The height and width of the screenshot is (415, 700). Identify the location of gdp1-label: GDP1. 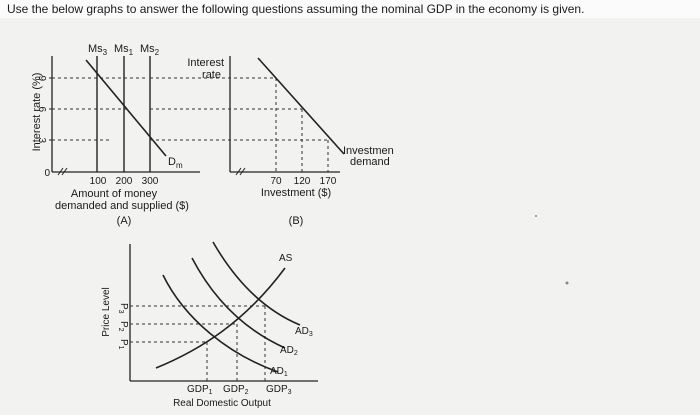
(200, 390).